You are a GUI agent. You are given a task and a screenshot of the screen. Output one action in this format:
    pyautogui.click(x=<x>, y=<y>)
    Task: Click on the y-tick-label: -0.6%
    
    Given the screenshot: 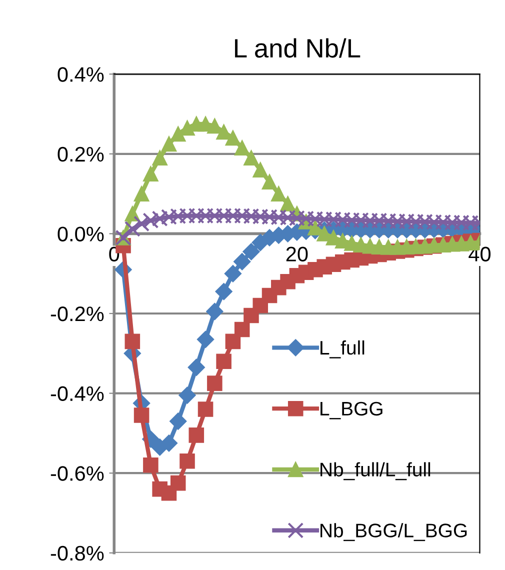 What is the action you would take?
    pyautogui.click(x=77, y=473)
    